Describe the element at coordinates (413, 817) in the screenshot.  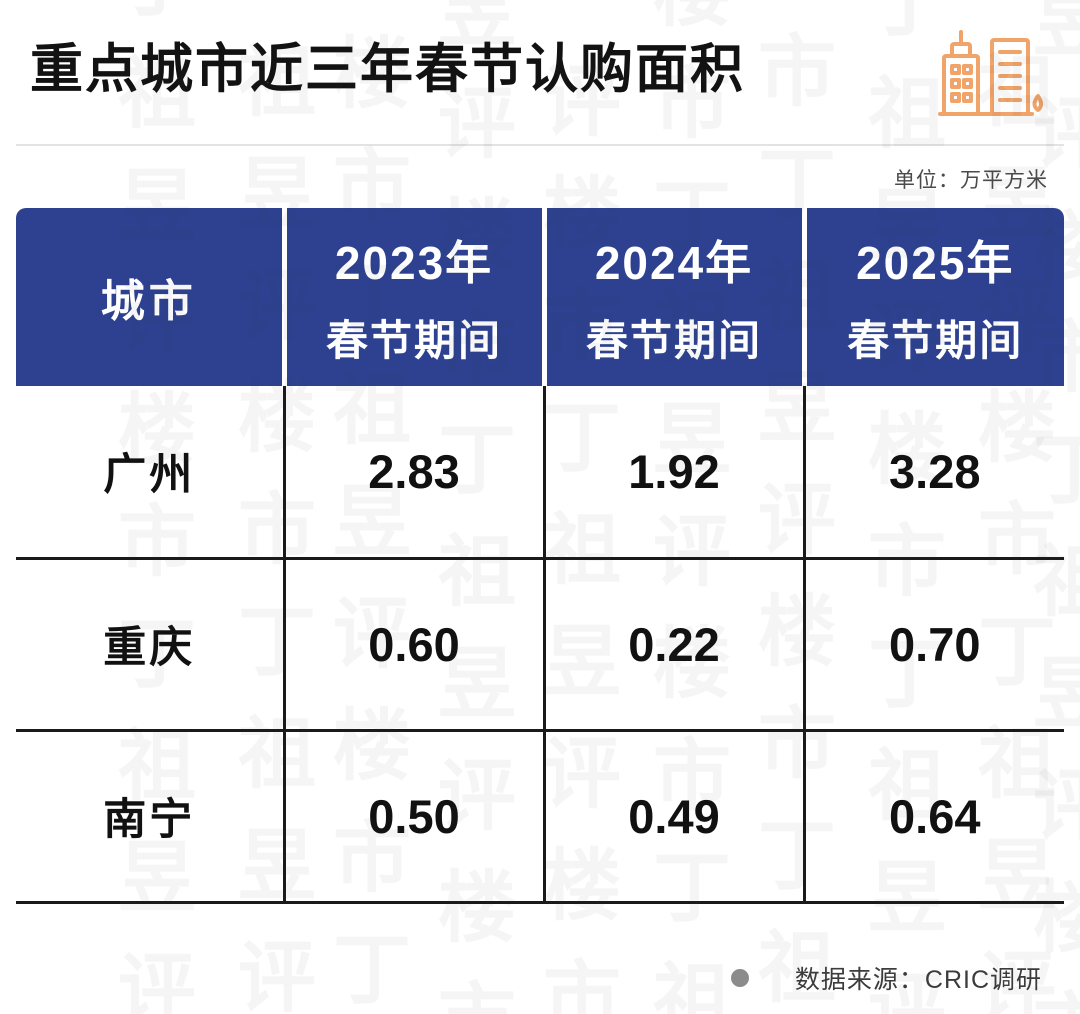
I see `value-cell: 0.50` at that location.